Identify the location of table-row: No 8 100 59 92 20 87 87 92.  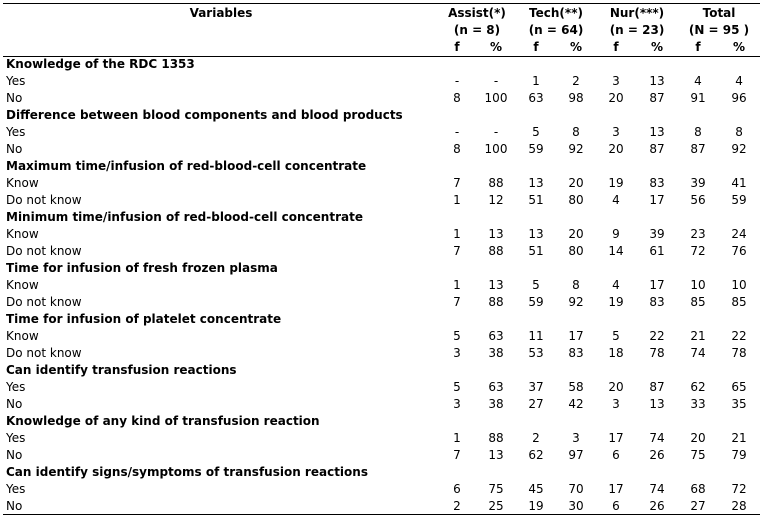
(382, 149).